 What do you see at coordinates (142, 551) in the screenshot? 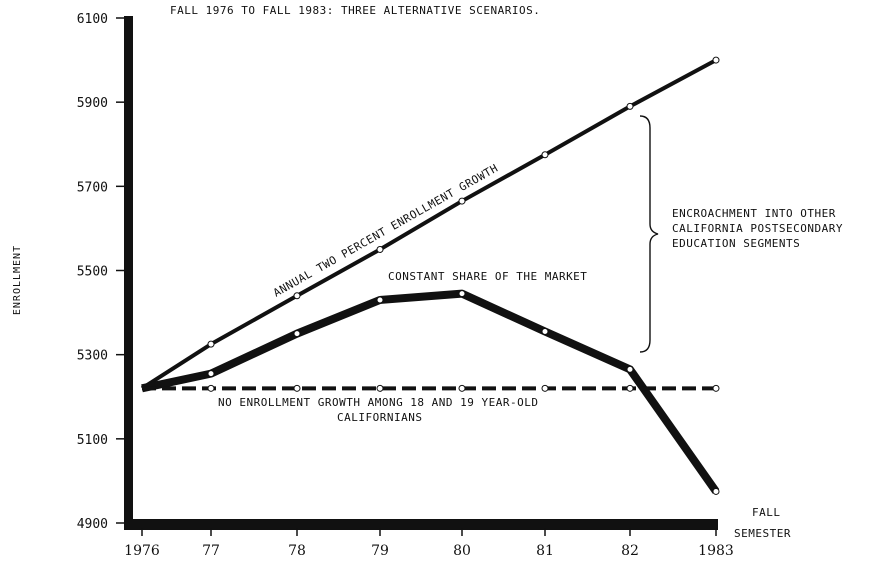
I see `x-tick-label: 1976` at bounding box center [142, 551].